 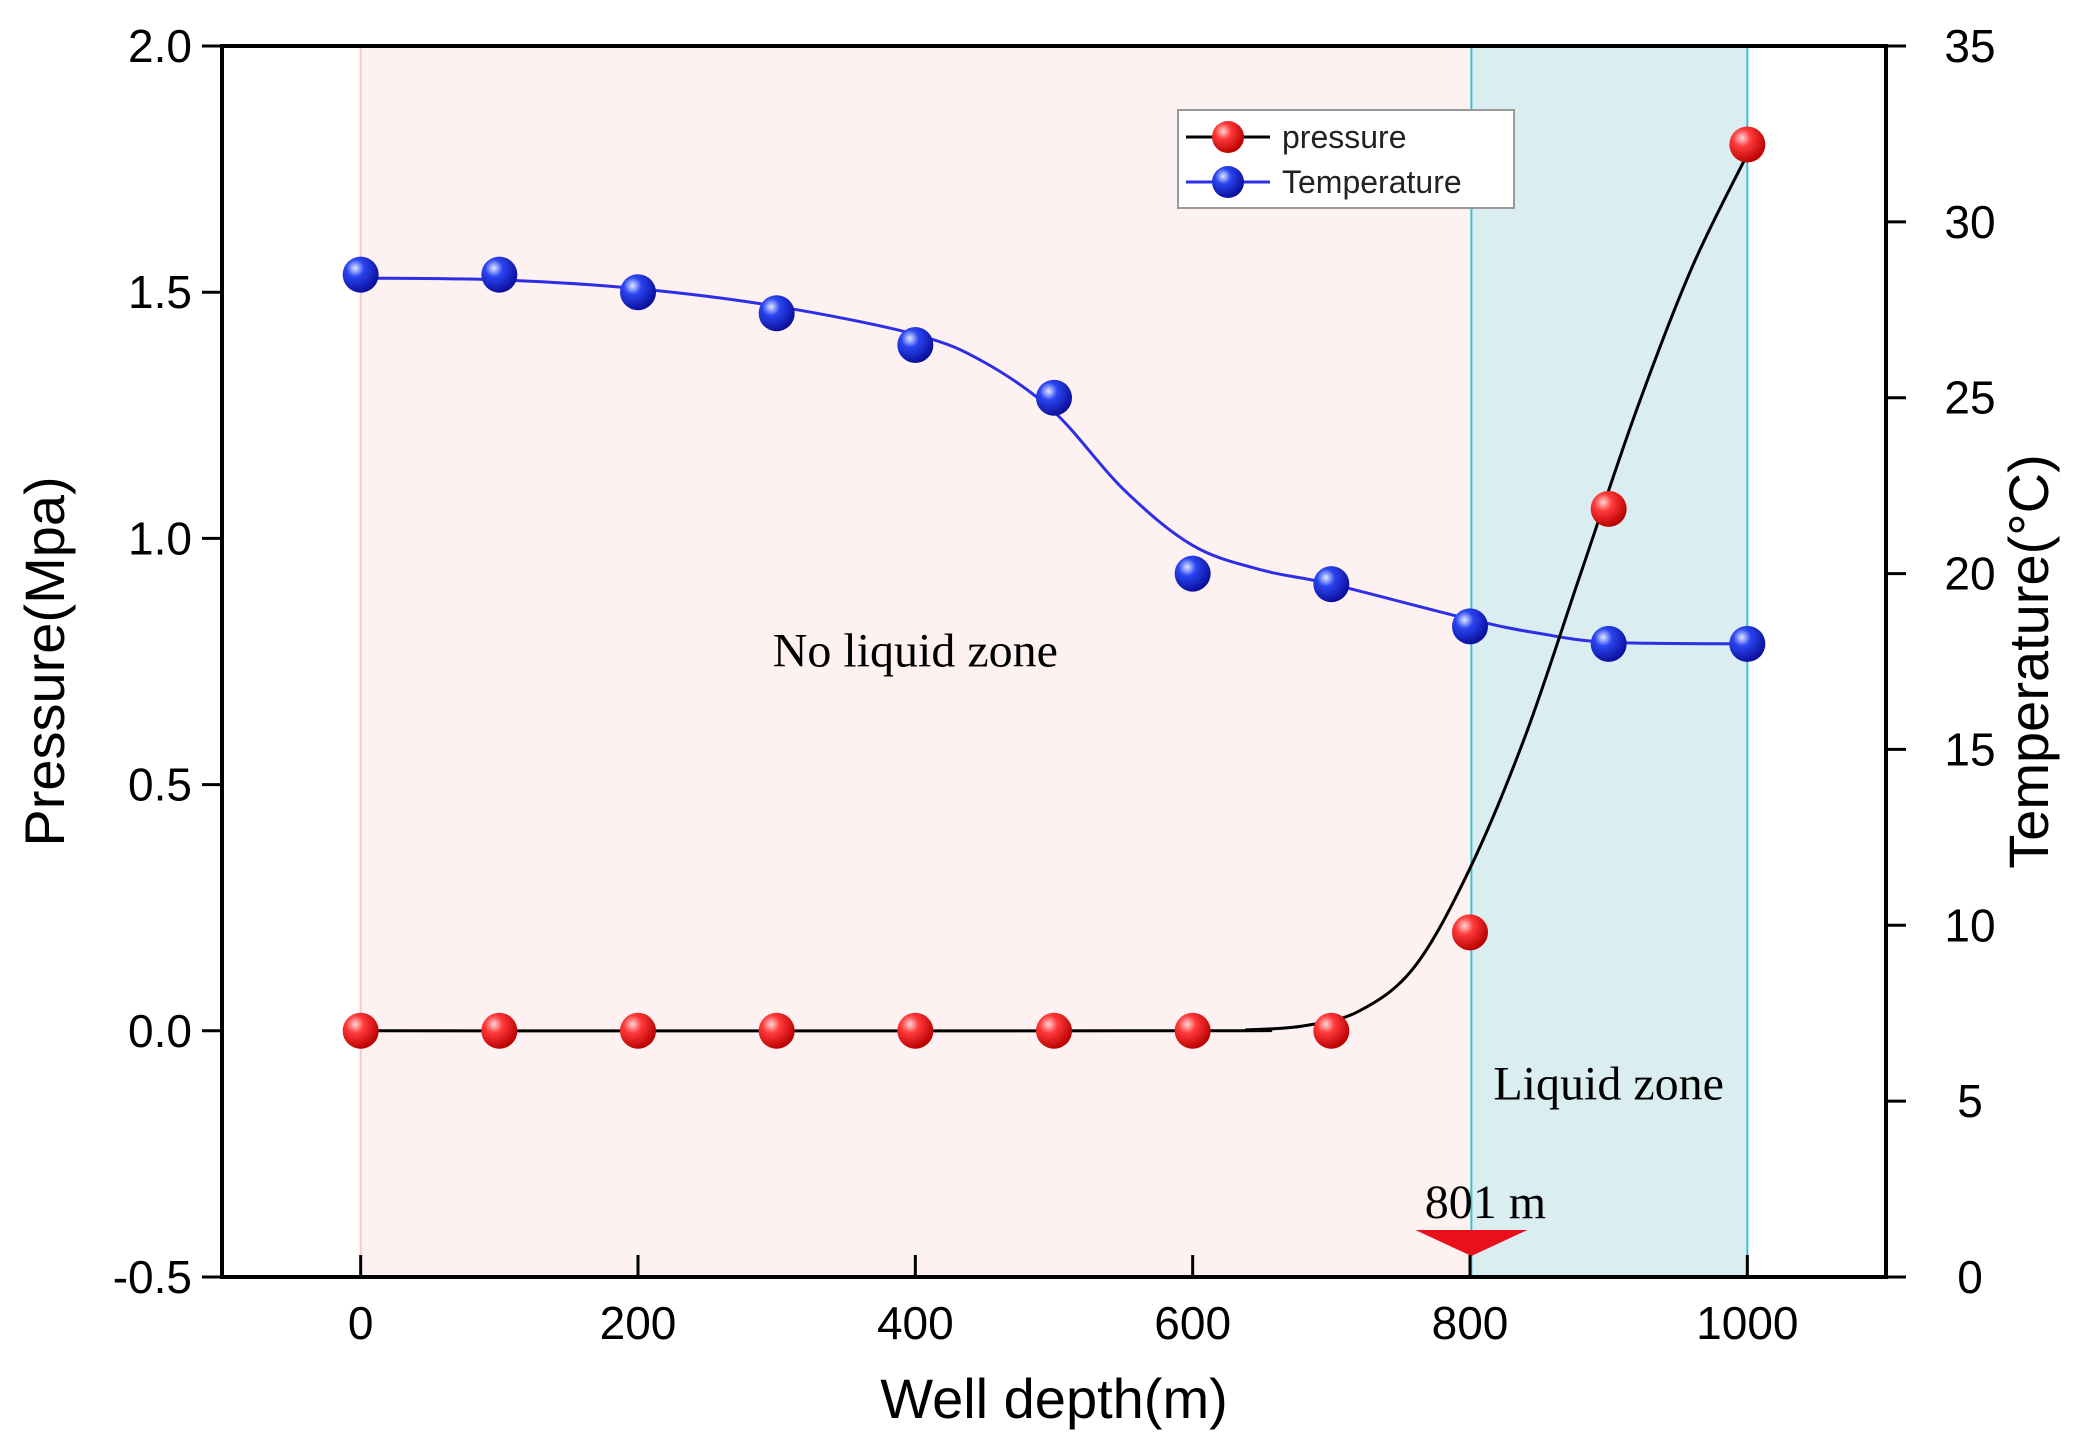 I want to click on no-liquid-zone-label: No liquid zone, so click(x=915, y=650).